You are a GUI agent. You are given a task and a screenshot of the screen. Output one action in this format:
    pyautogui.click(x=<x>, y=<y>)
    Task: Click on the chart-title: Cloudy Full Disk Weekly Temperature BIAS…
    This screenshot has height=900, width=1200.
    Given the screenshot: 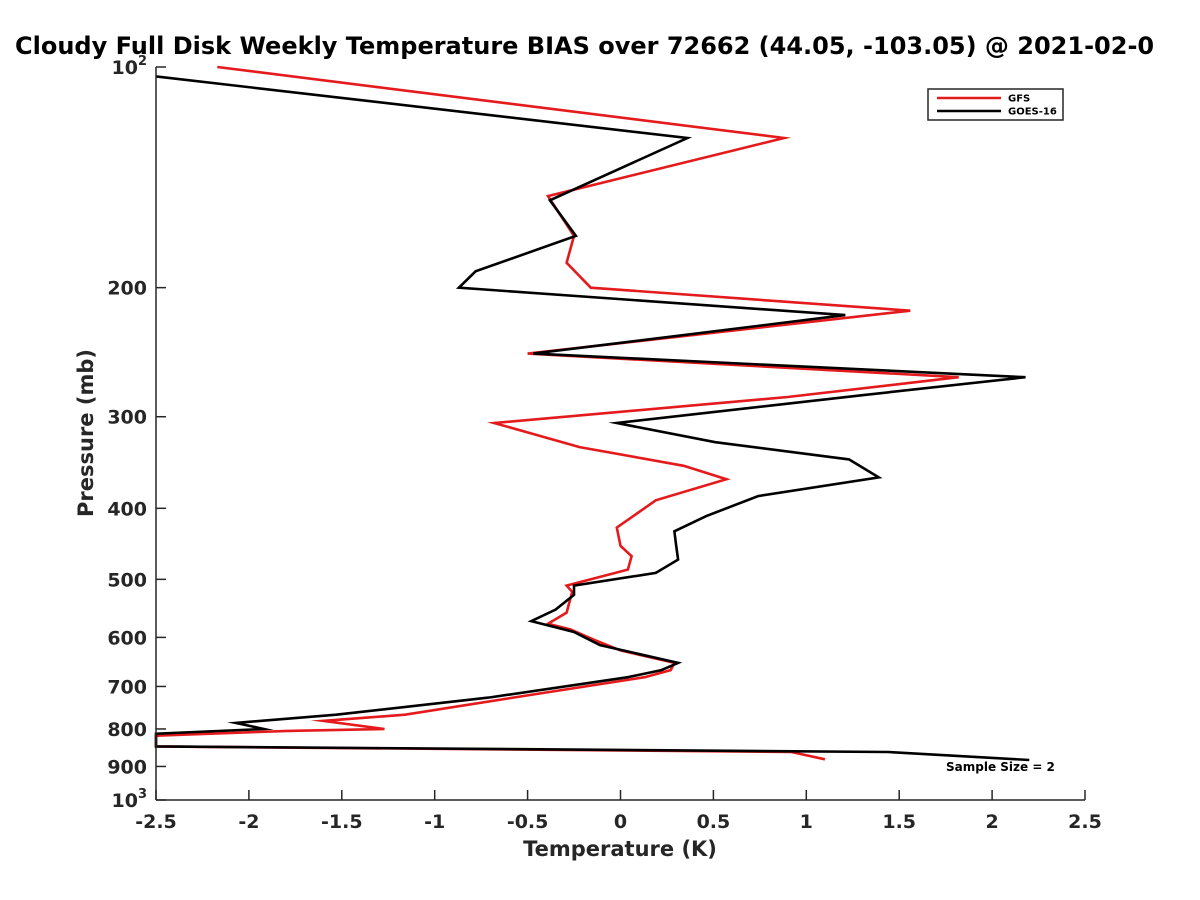 What is the action you would take?
    pyautogui.click(x=584, y=46)
    